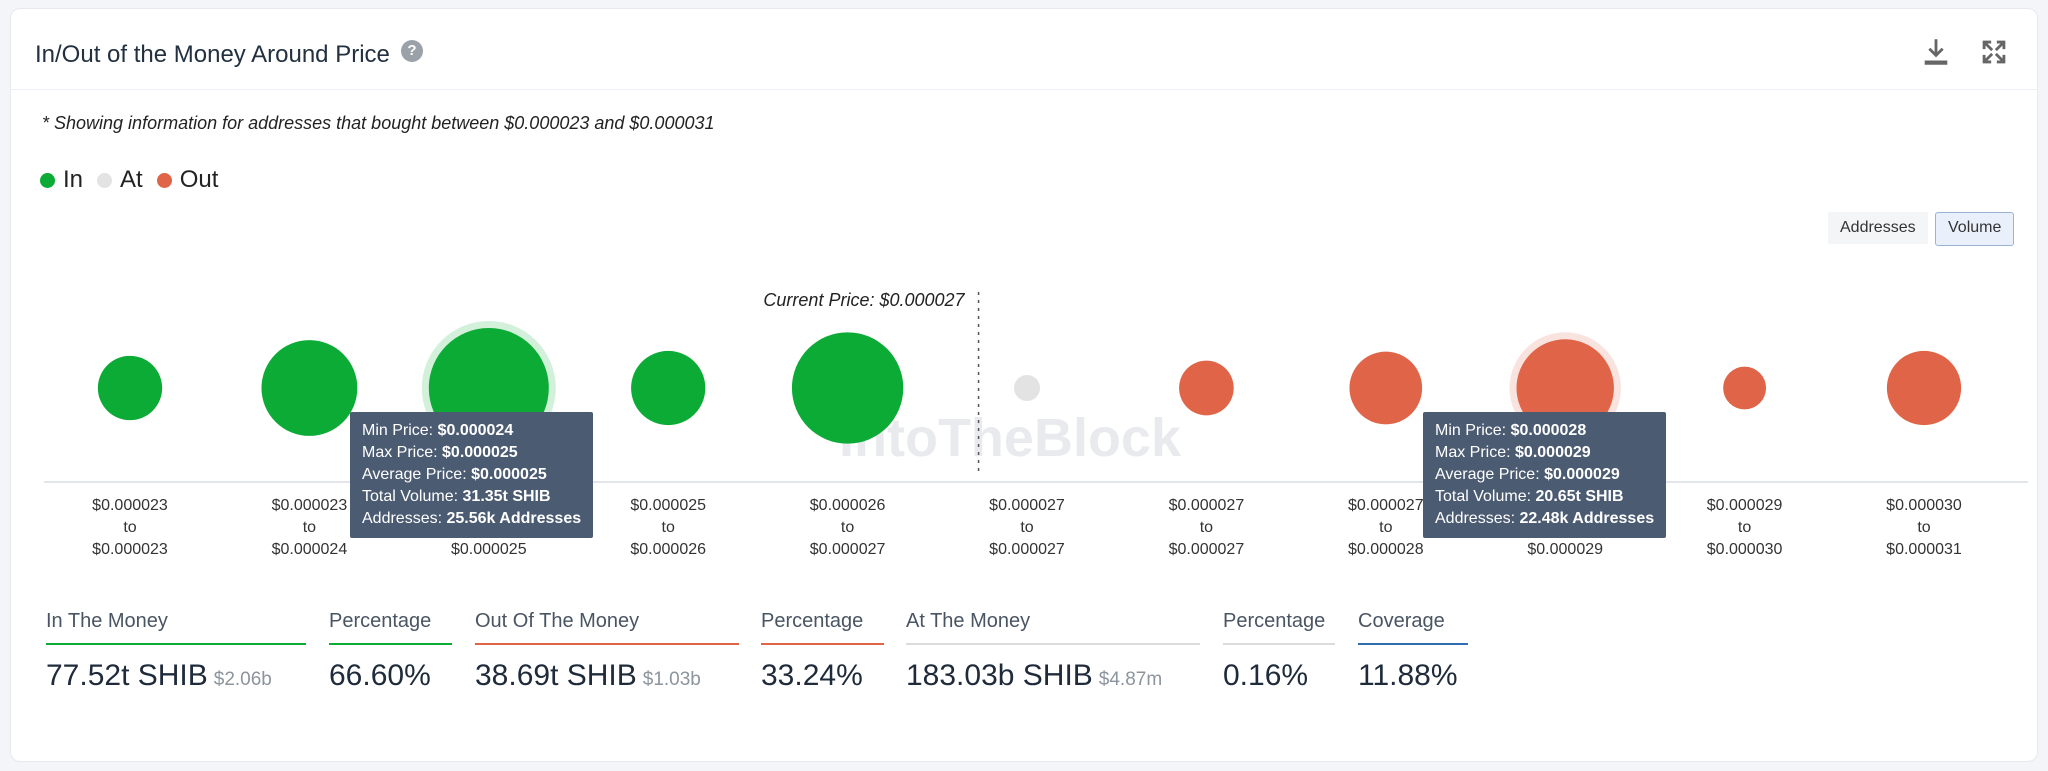 This screenshot has height=771, width=2048. Describe the element at coordinates (506, 496) in the screenshot. I see `tooltip-volume-value: 31.35t SHIB` at that location.